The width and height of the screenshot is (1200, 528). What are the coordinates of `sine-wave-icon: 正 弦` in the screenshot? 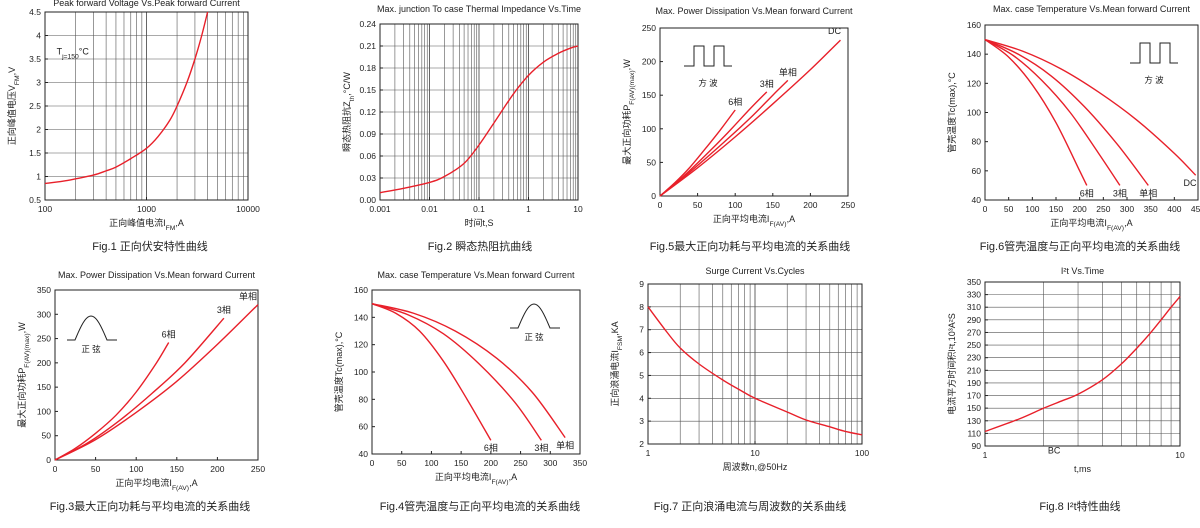 It's located at (535, 322).